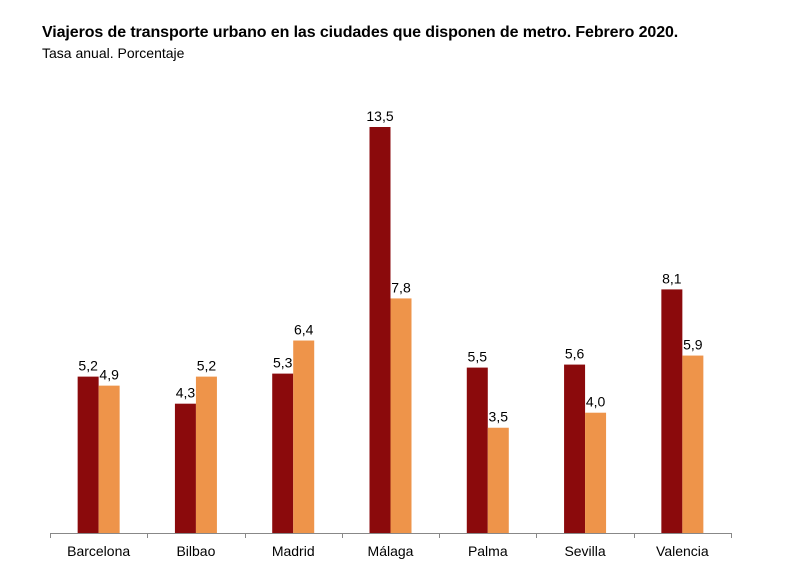 This screenshot has height=573, width=807. What do you see at coordinates (693, 345) in the screenshot?
I see `value-label: 5,9` at bounding box center [693, 345].